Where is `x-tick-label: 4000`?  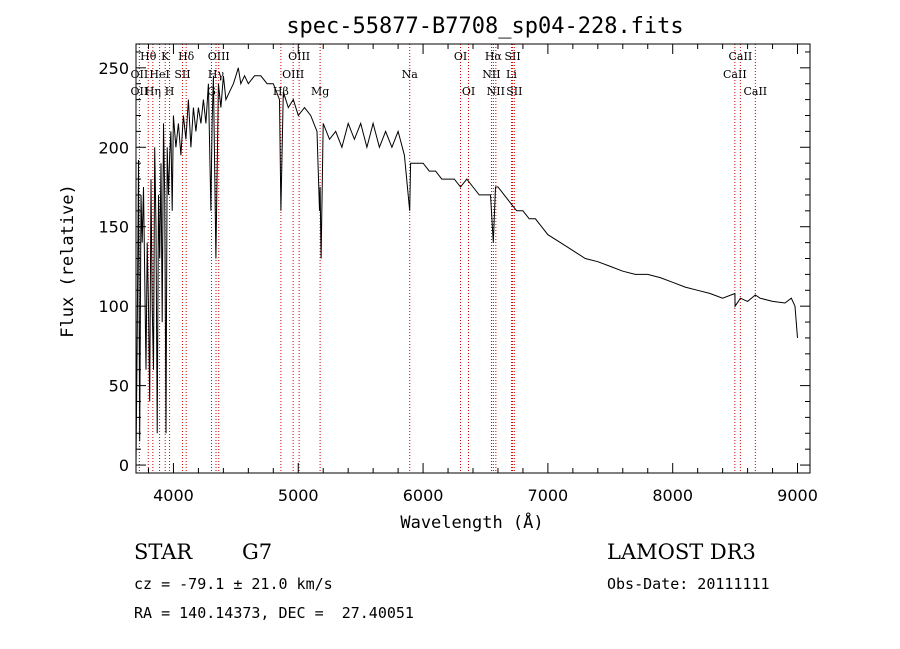
x-tick-label: 4000 is located at coordinates (173, 495).